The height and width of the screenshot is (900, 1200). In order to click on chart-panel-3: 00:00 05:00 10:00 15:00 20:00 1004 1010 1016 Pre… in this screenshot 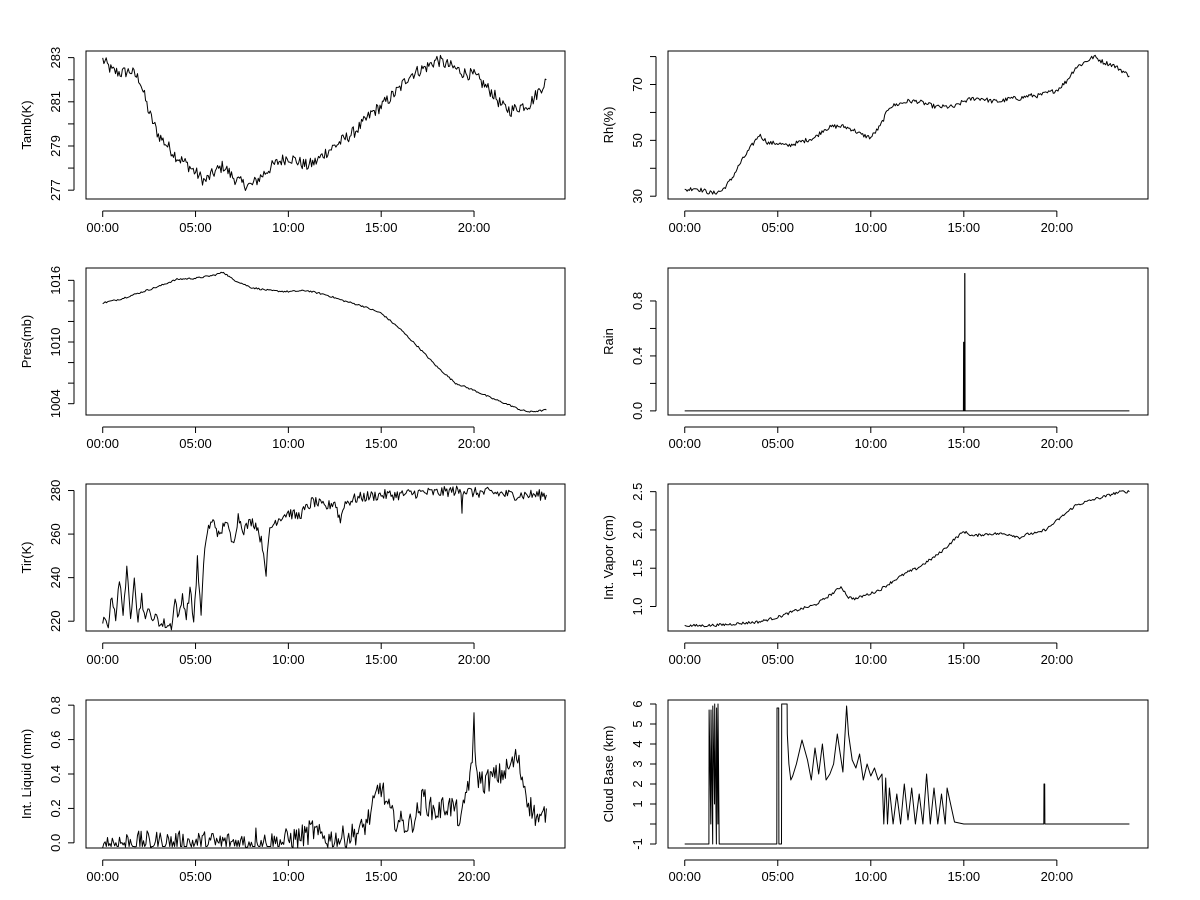, I will do `click(292, 358)`.